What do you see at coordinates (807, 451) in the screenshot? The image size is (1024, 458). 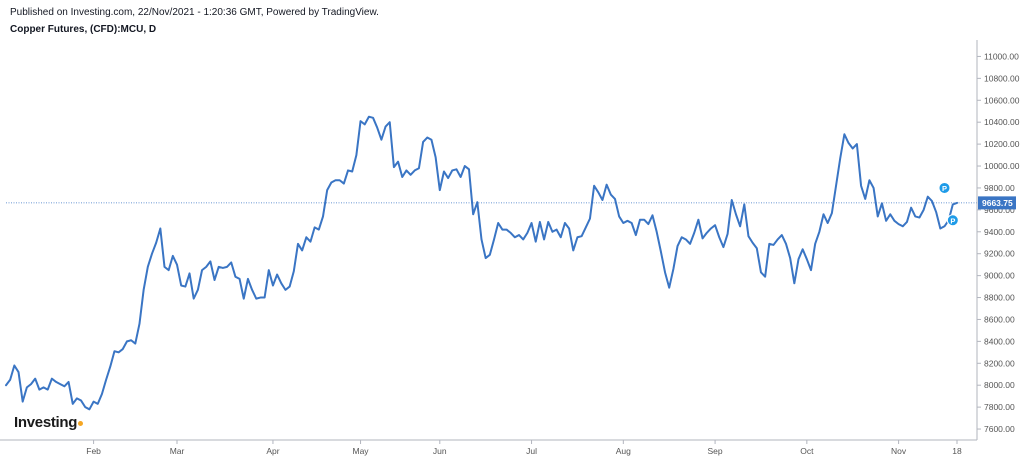 I see `x-tick-label: Oct` at bounding box center [807, 451].